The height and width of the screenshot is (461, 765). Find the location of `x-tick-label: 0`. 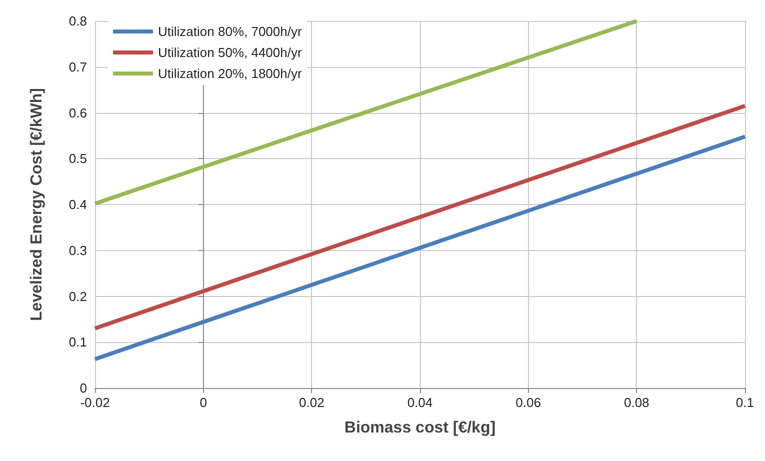

x-tick-label: 0 is located at coordinates (203, 402).